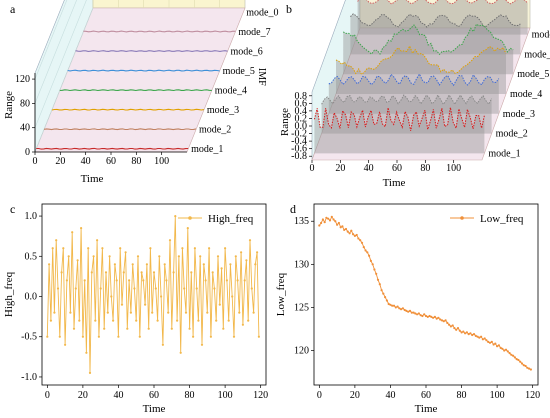 The width and height of the screenshot is (550, 418). What do you see at coordinates (13, 9) in the screenshot?
I see `panel-label-a: a` at bounding box center [13, 9].